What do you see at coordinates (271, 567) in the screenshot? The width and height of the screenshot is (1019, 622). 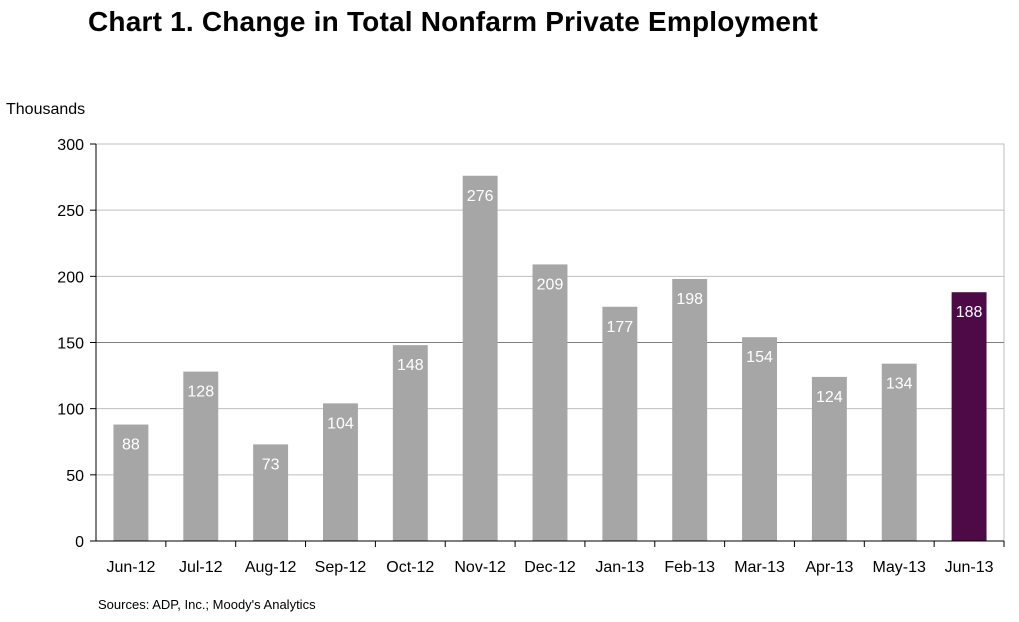 I see `x-tick-label: Aug-12` at bounding box center [271, 567].